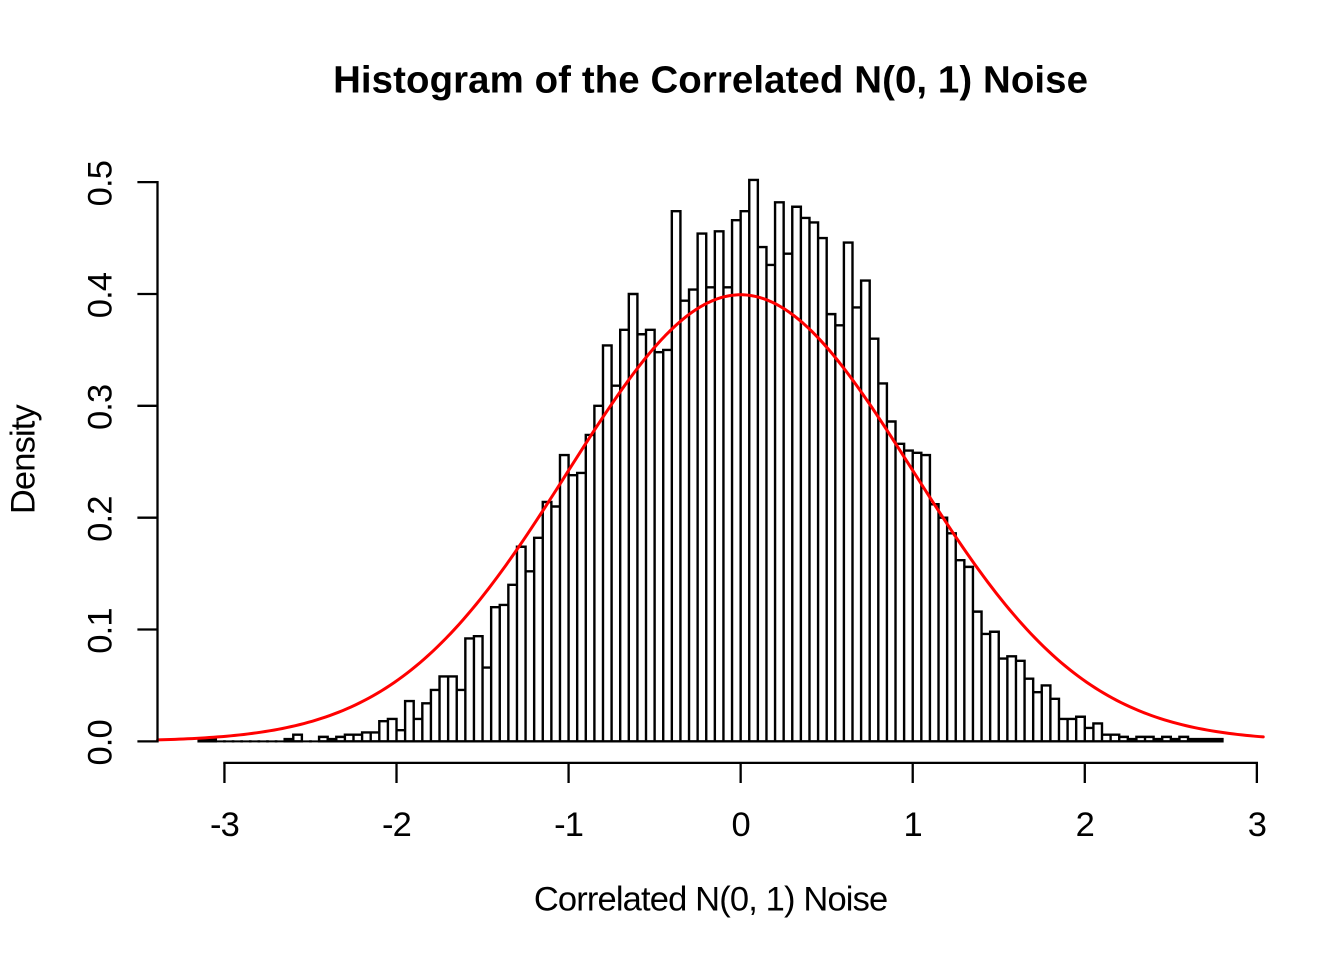 This screenshot has height=960, width=1344. Describe the element at coordinates (568, 825) in the screenshot. I see `svg-text: -1` at that location.